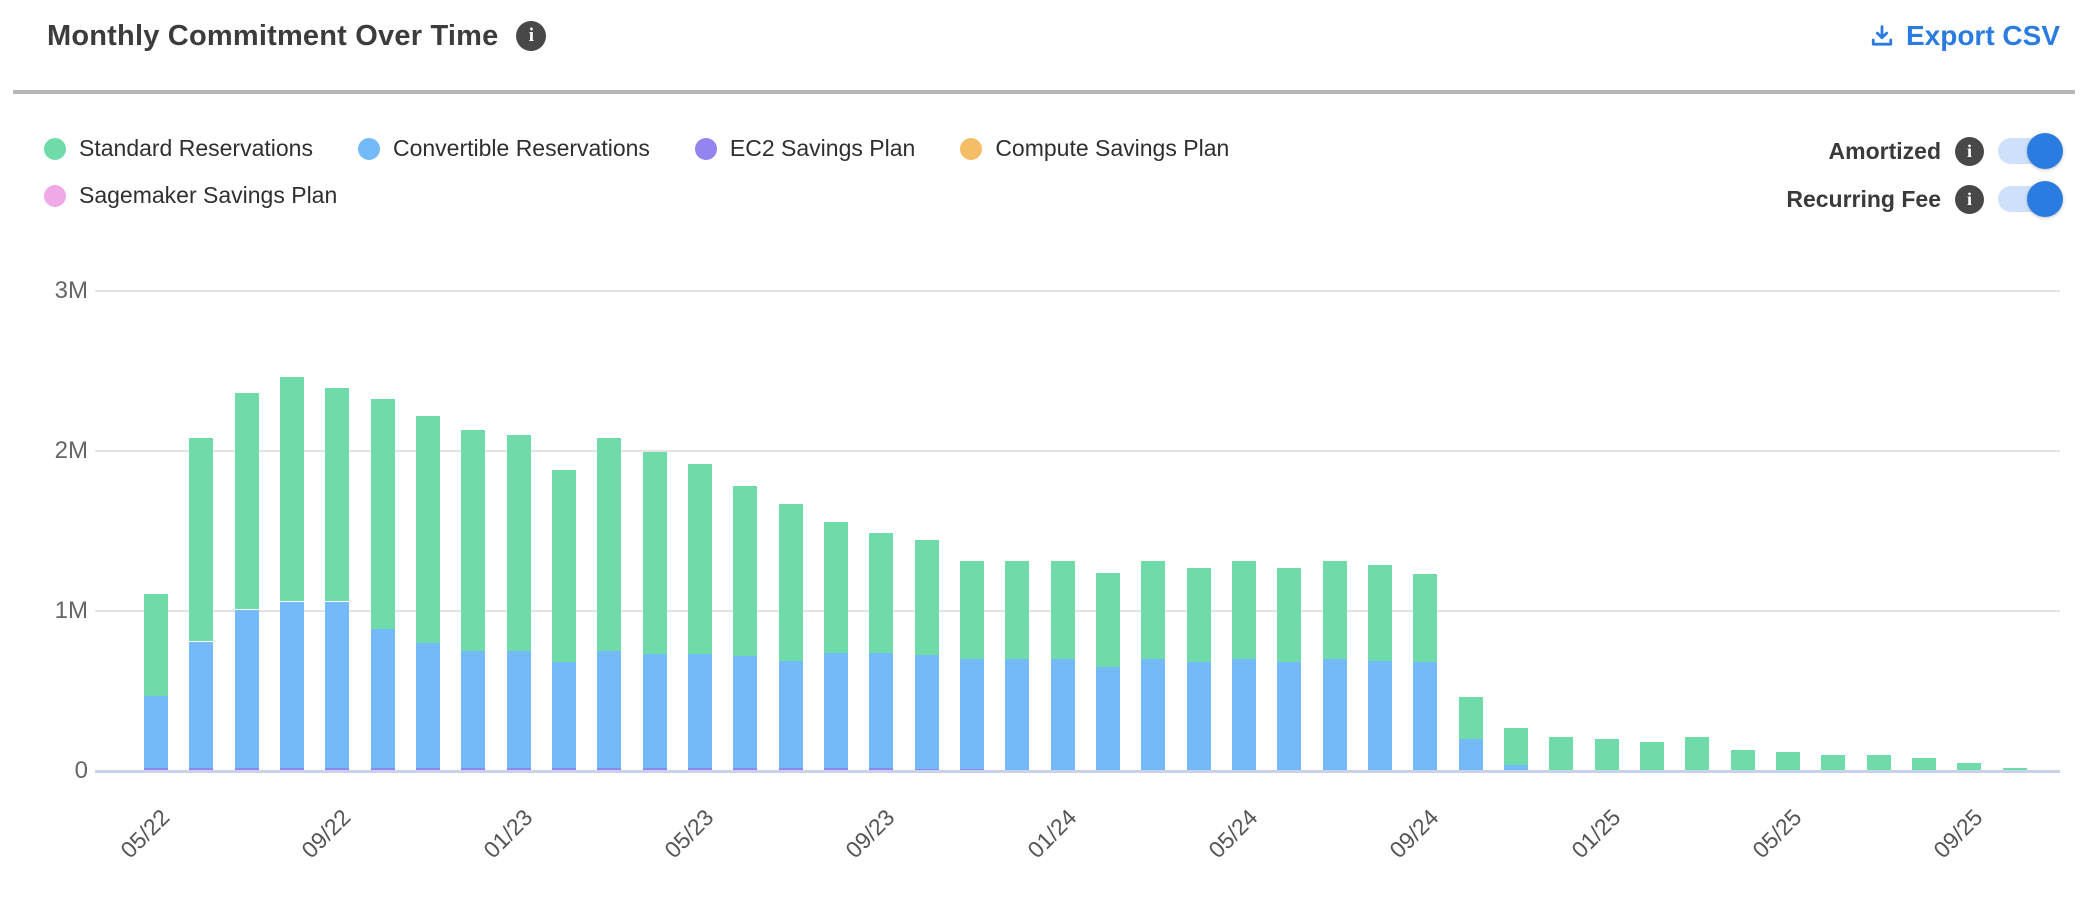 The width and height of the screenshot is (2088, 922). Describe the element at coordinates (2030, 151) in the screenshot. I see `amortized-toggle` at that location.